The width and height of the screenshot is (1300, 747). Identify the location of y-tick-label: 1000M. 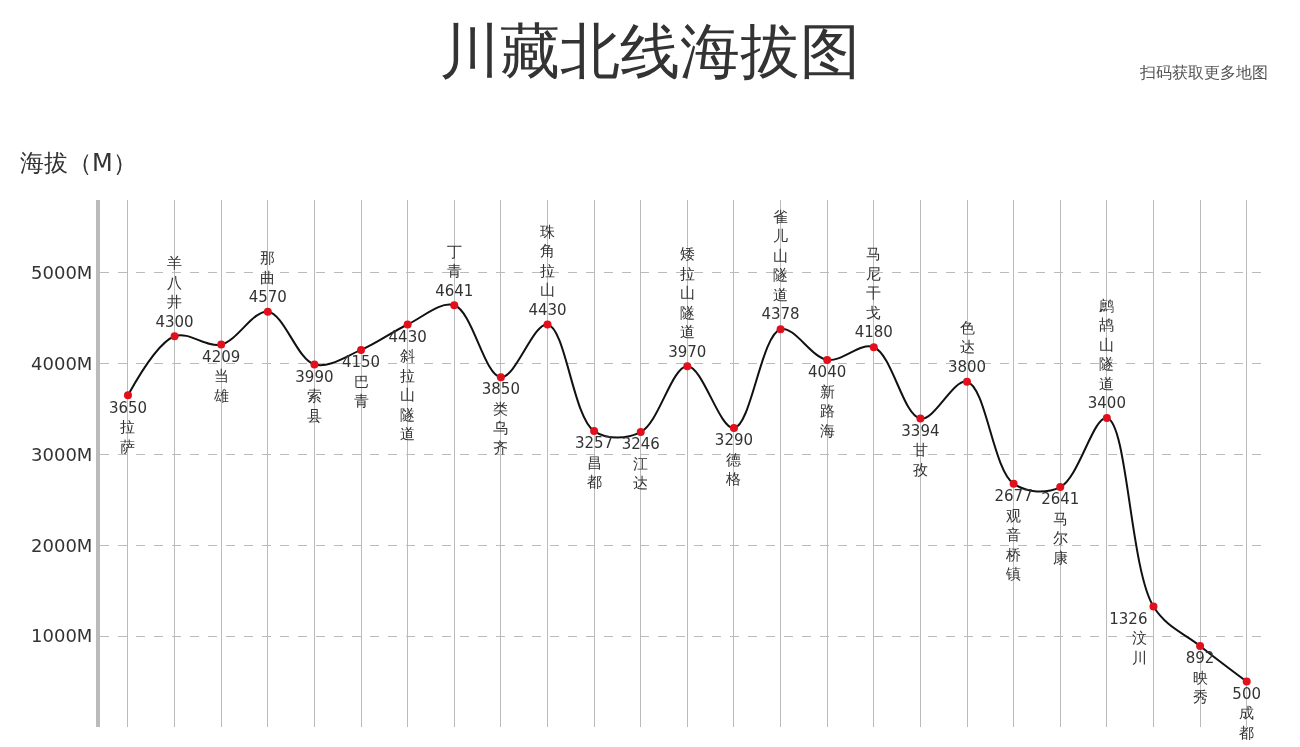
(62, 636).